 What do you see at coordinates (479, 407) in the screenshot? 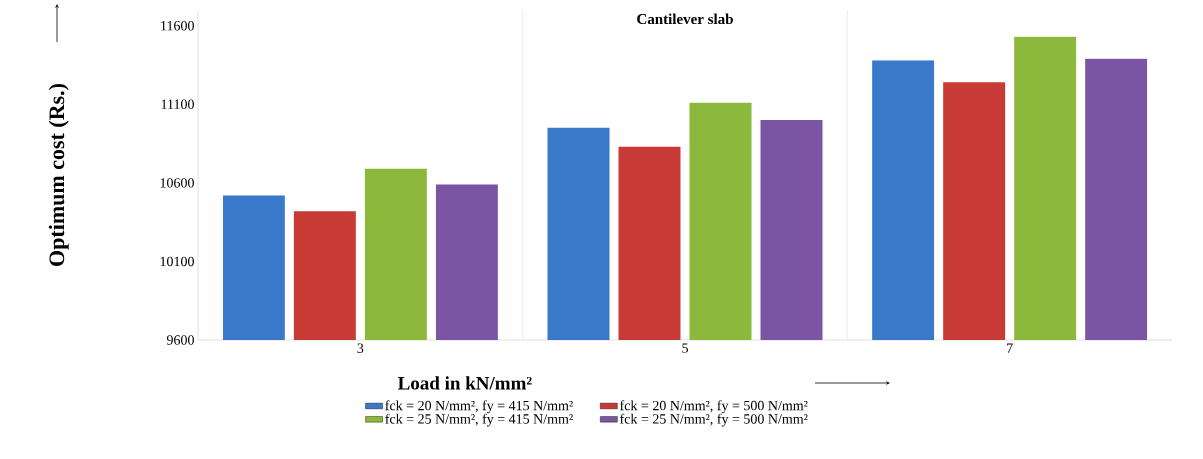
I see `legend-label: fck = 20 N/mm², fy = 415 N/mm²` at bounding box center [479, 407].